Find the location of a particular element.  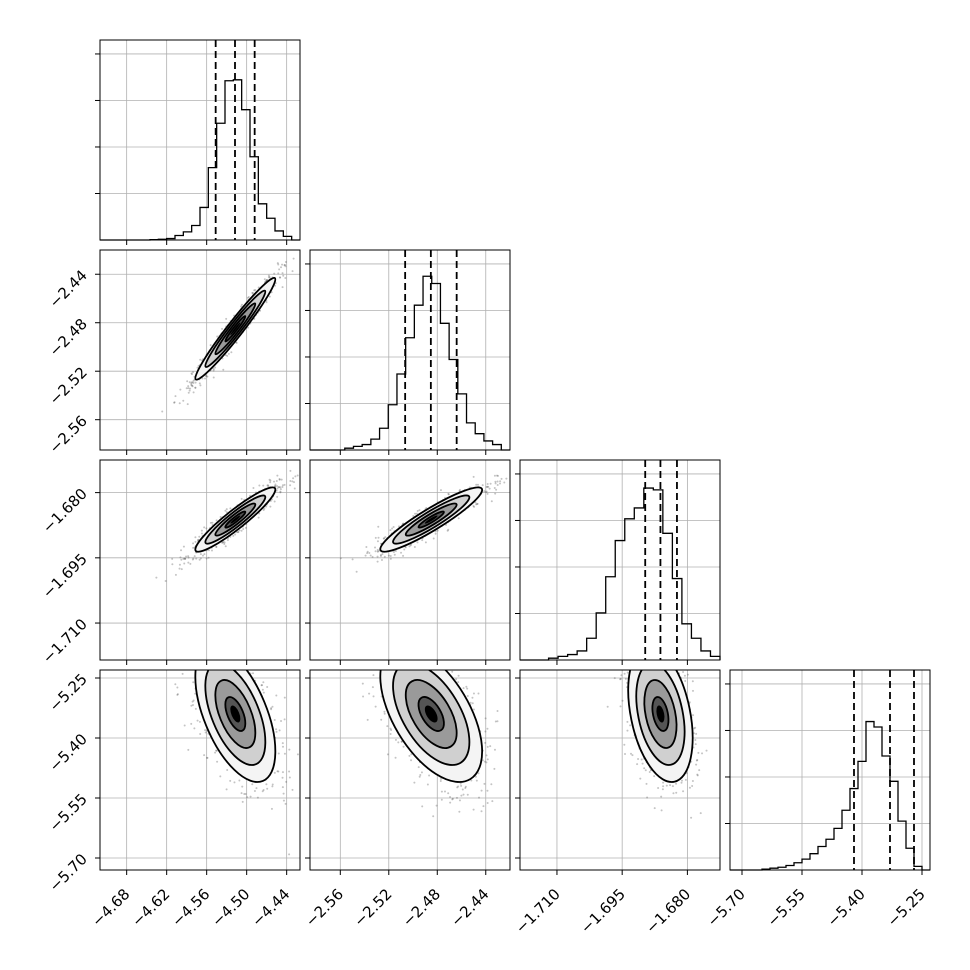

x-tick-label: −2.52 is located at coordinates (372, 907).